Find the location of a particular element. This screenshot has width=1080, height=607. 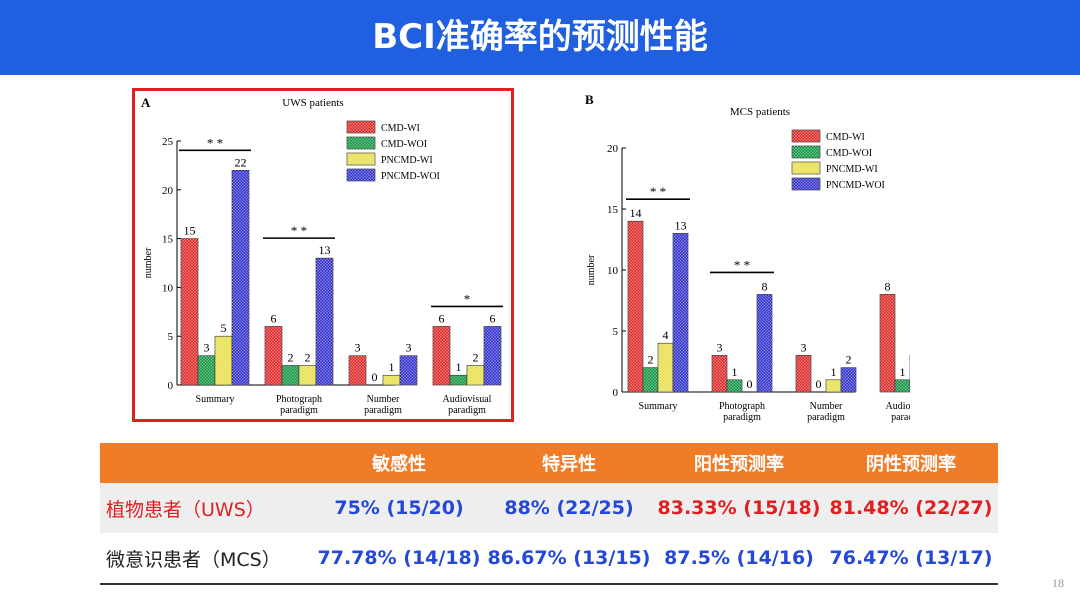

y-axis-label: number is located at coordinates (591, 269).